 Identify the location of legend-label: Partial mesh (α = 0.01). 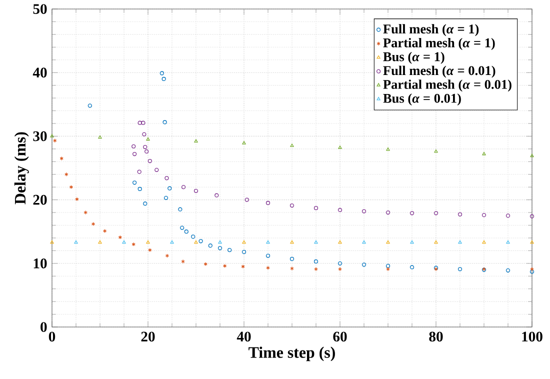
(447, 86).